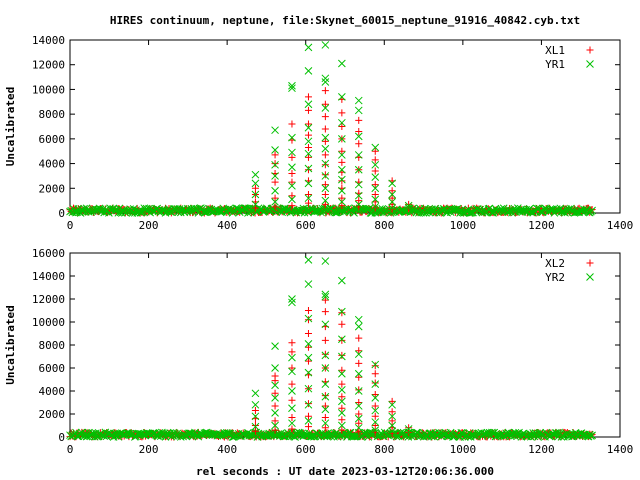 Image resolution: width=640 pixels, height=480 pixels. What do you see at coordinates (52, 345) in the screenshot?
I see `y-tick-label: 8000` at bounding box center [52, 345].